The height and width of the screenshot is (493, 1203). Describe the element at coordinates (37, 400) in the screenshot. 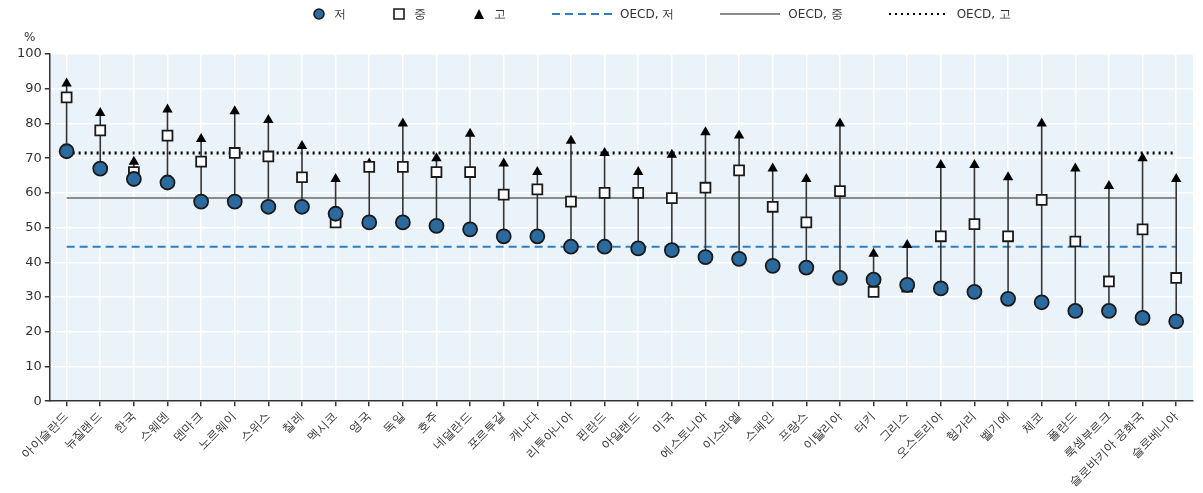

I see `y-tick-label: 0` at that location.